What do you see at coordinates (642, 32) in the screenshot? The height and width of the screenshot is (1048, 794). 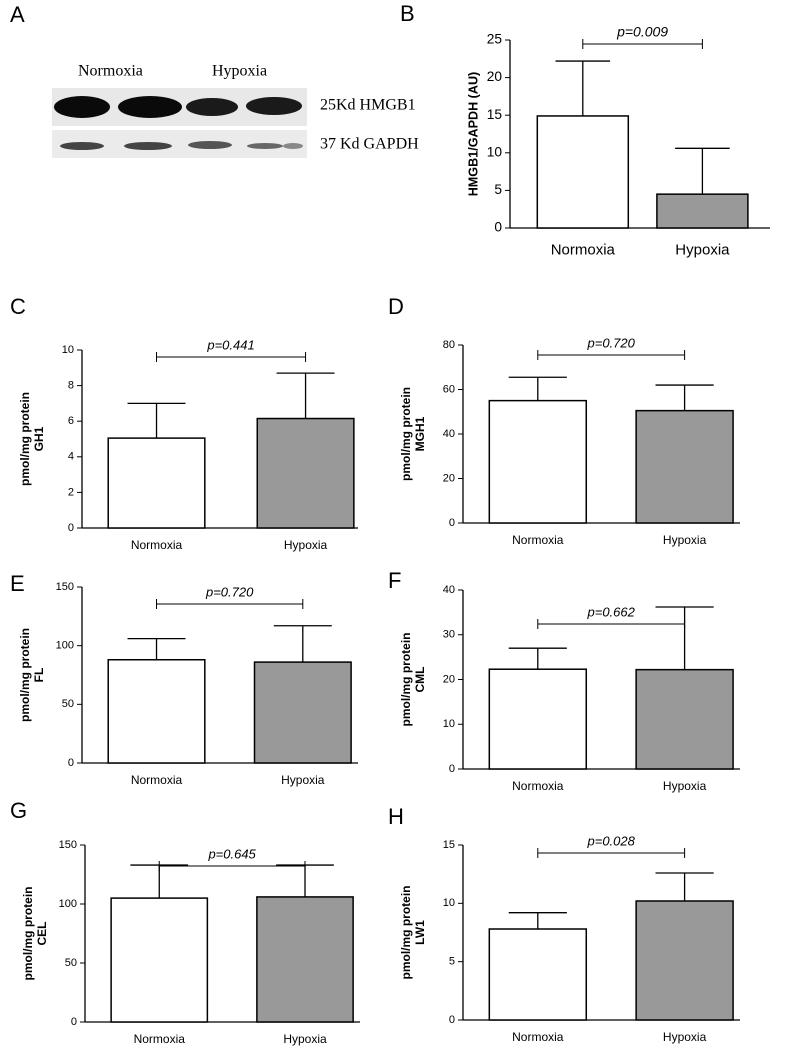 I see `p-value: p=0.009` at bounding box center [642, 32].